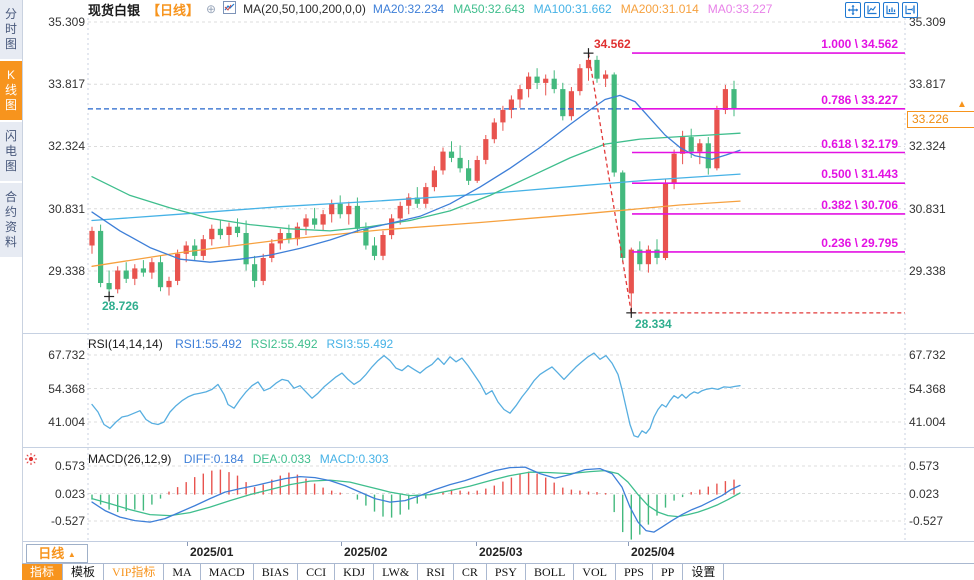 This screenshot has height=580, width=974. Describe the element at coordinates (940, 119) in the screenshot. I see `current-price-box: 33.226` at that location.